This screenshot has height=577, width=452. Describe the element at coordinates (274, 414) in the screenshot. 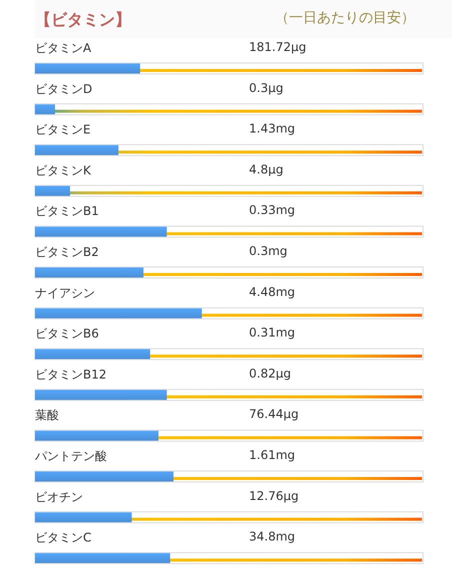

I see `text: 76.44μg` at that location.